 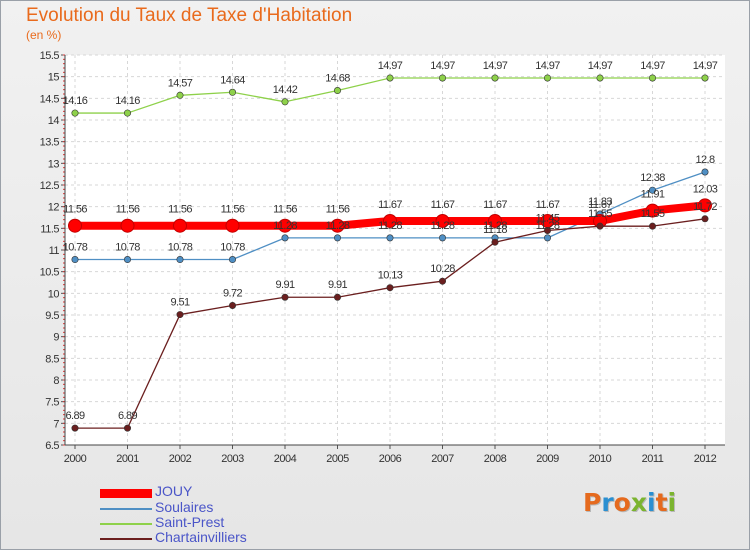 What do you see at coordinates (126, 539) in the screenshot?
I see `legend-swatch-chartainvilliers` at bounding box center [126, 539].